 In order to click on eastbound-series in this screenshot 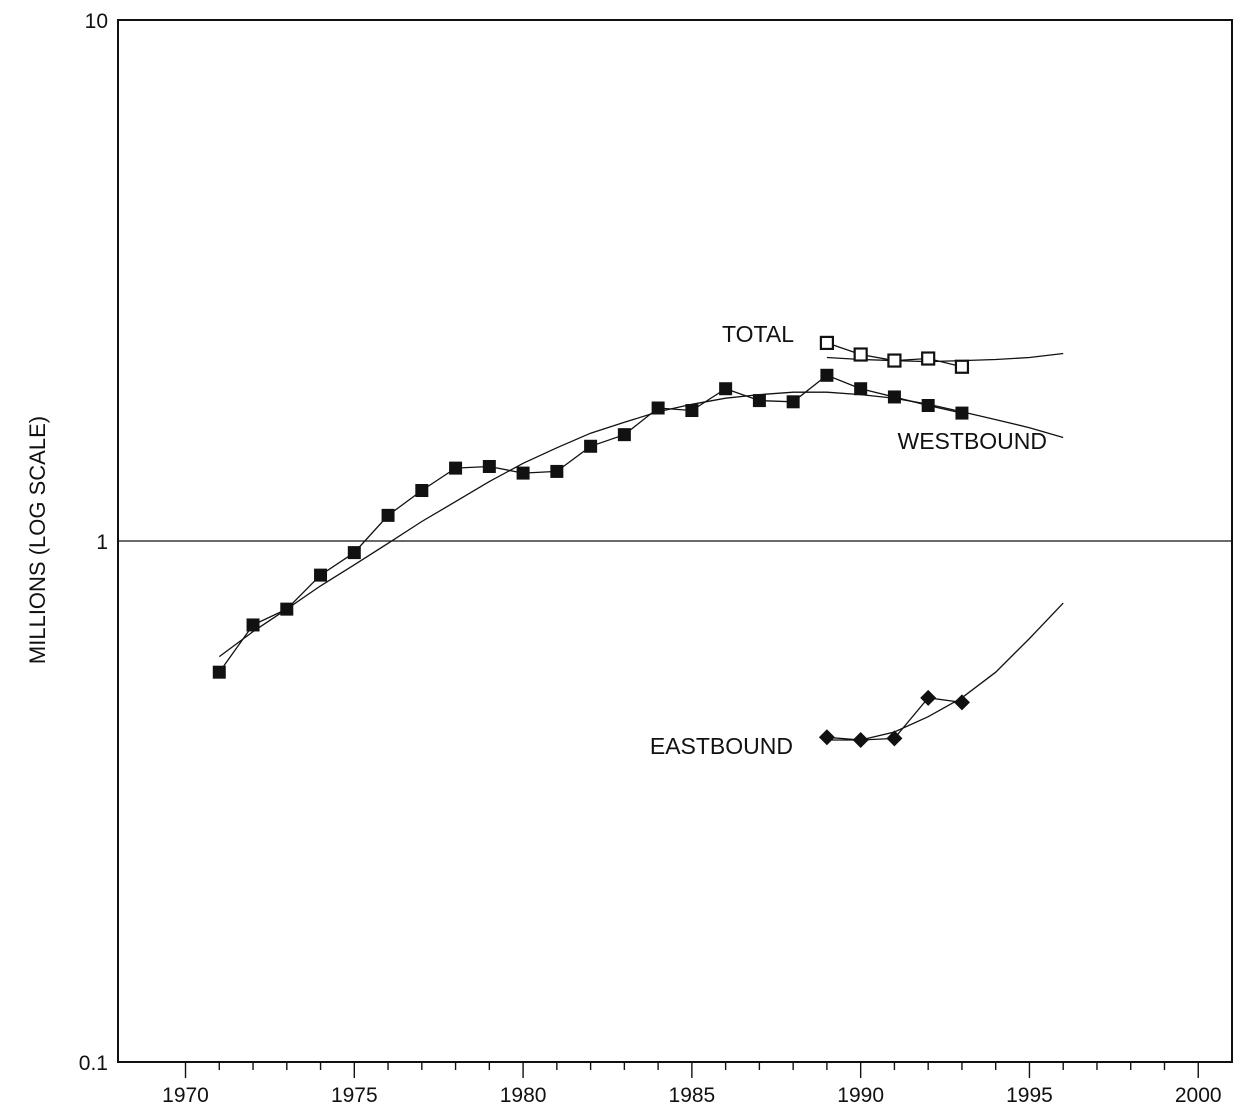, I will do `click(941, 675)`.